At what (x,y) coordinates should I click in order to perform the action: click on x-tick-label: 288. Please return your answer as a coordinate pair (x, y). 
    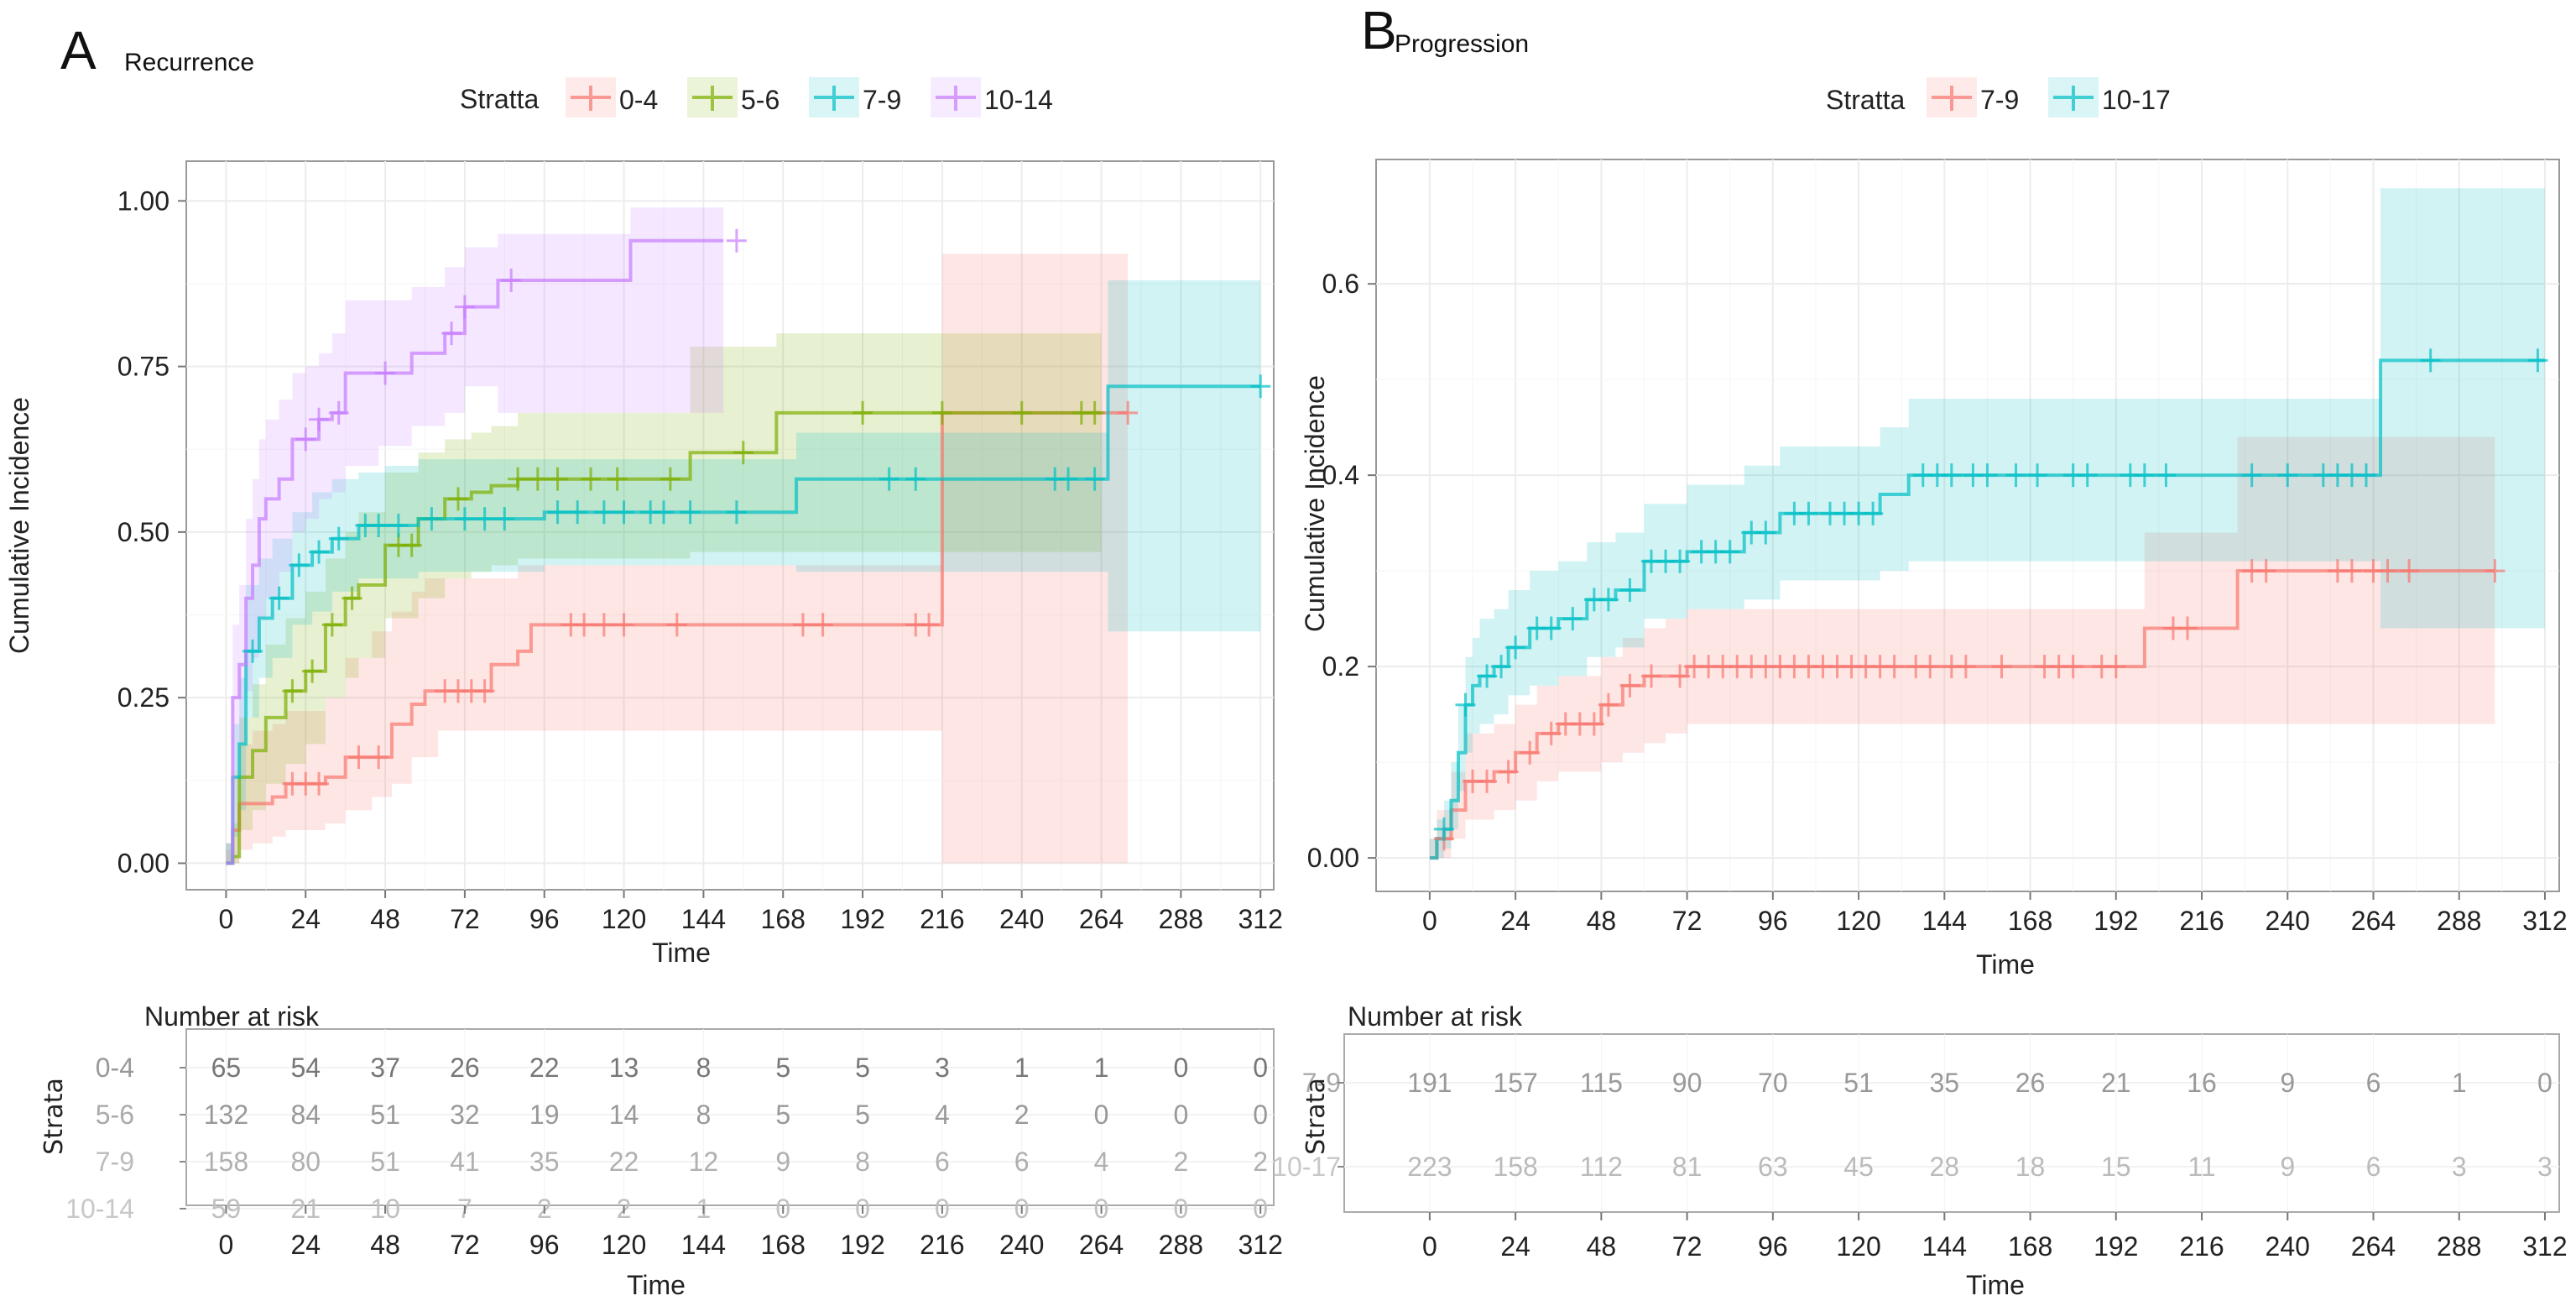
    Looking at the image, I should click on (2459, 921).